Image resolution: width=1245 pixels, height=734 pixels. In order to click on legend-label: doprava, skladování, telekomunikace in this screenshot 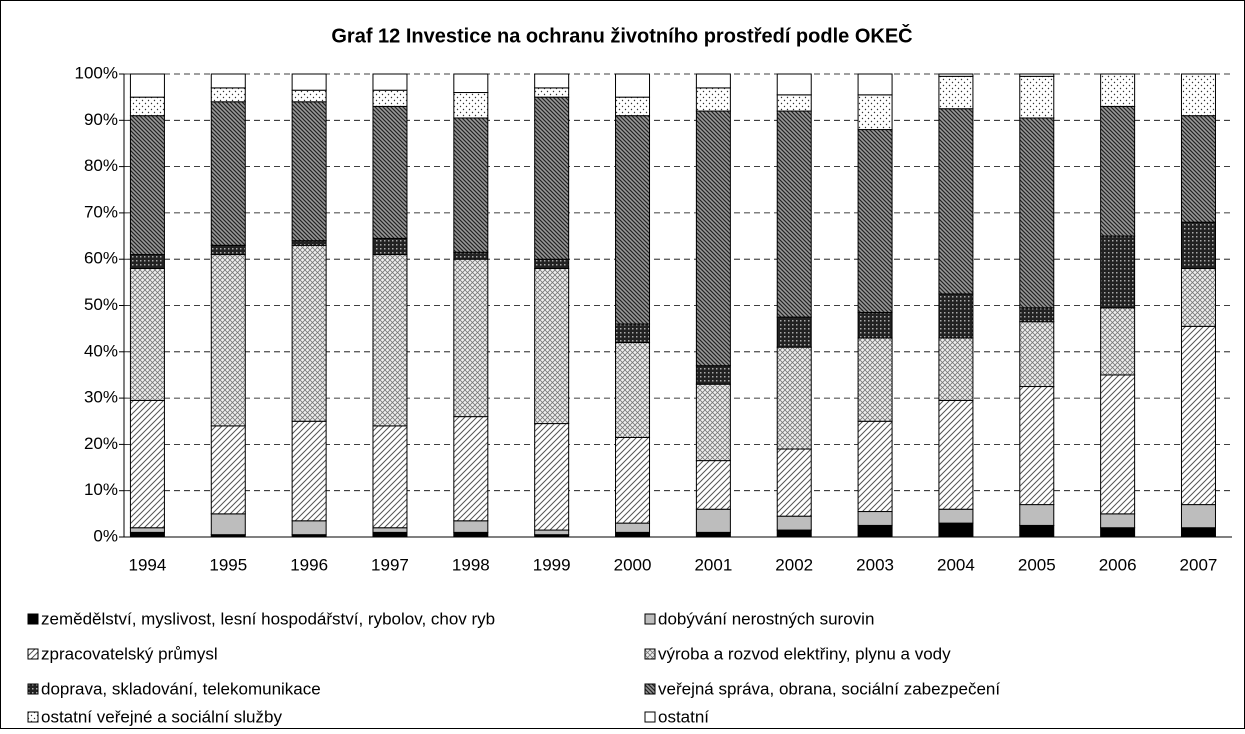, I will do `click(181, 688)`.